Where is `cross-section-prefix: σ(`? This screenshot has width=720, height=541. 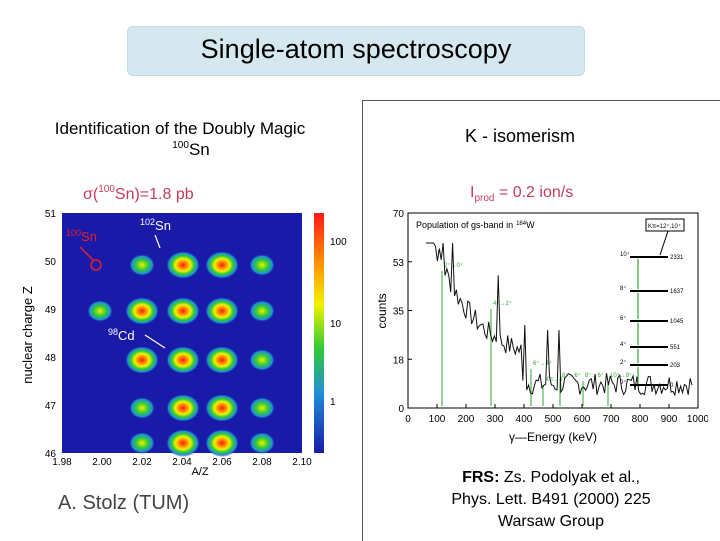 cross-section-prefix: σ( is located at coordinates (91, 194).